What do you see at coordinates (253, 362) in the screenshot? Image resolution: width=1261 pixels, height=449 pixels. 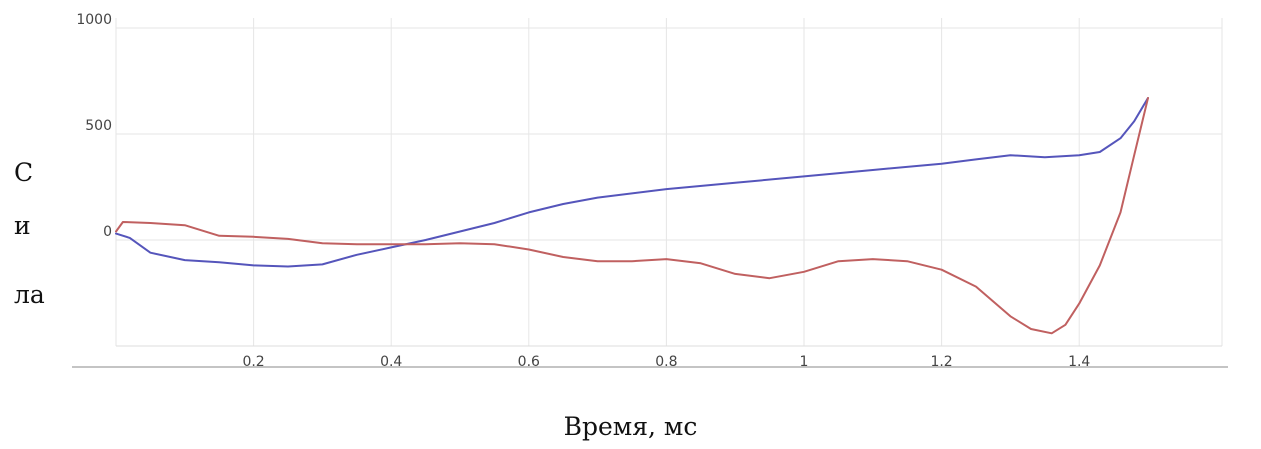 I see `x-tick-label: 0.2` at bounding box center [253, 362].